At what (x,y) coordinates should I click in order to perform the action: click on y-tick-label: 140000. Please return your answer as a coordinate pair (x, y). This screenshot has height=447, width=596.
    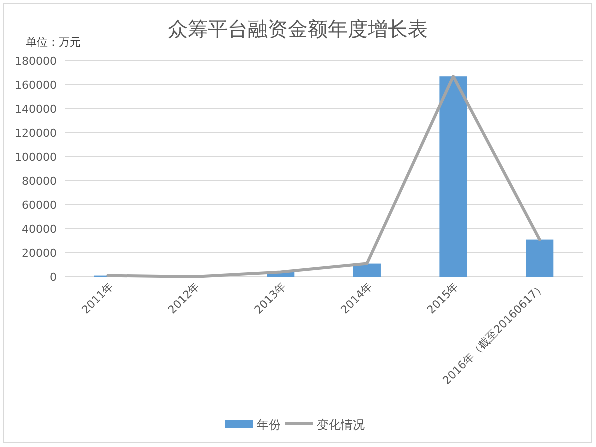
    Looking at the image, I should click on (36, 109).